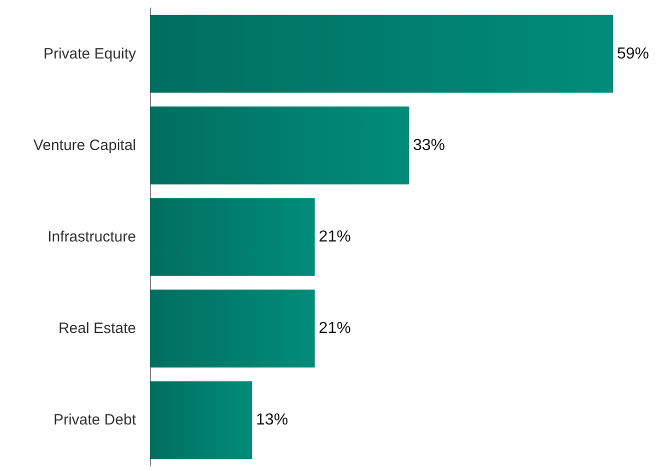 The image size is (659, 470). What do you see at coordinates (95, 420) in the screenshot?
I see `y-tick-label: Private Debt` at bounding box center [95, 420].